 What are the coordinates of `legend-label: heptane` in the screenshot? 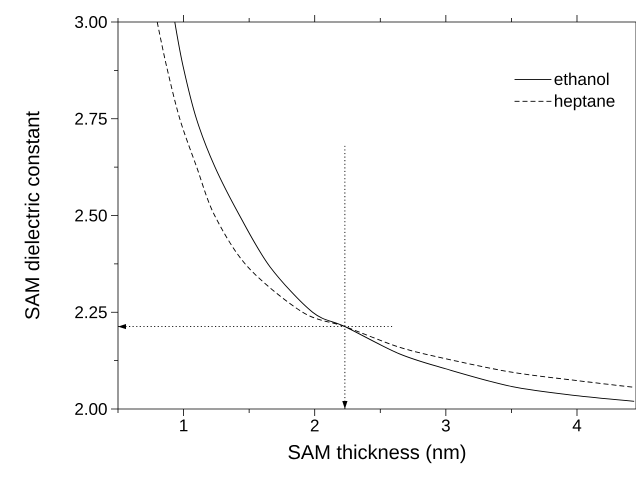 It's located at (585, 102).